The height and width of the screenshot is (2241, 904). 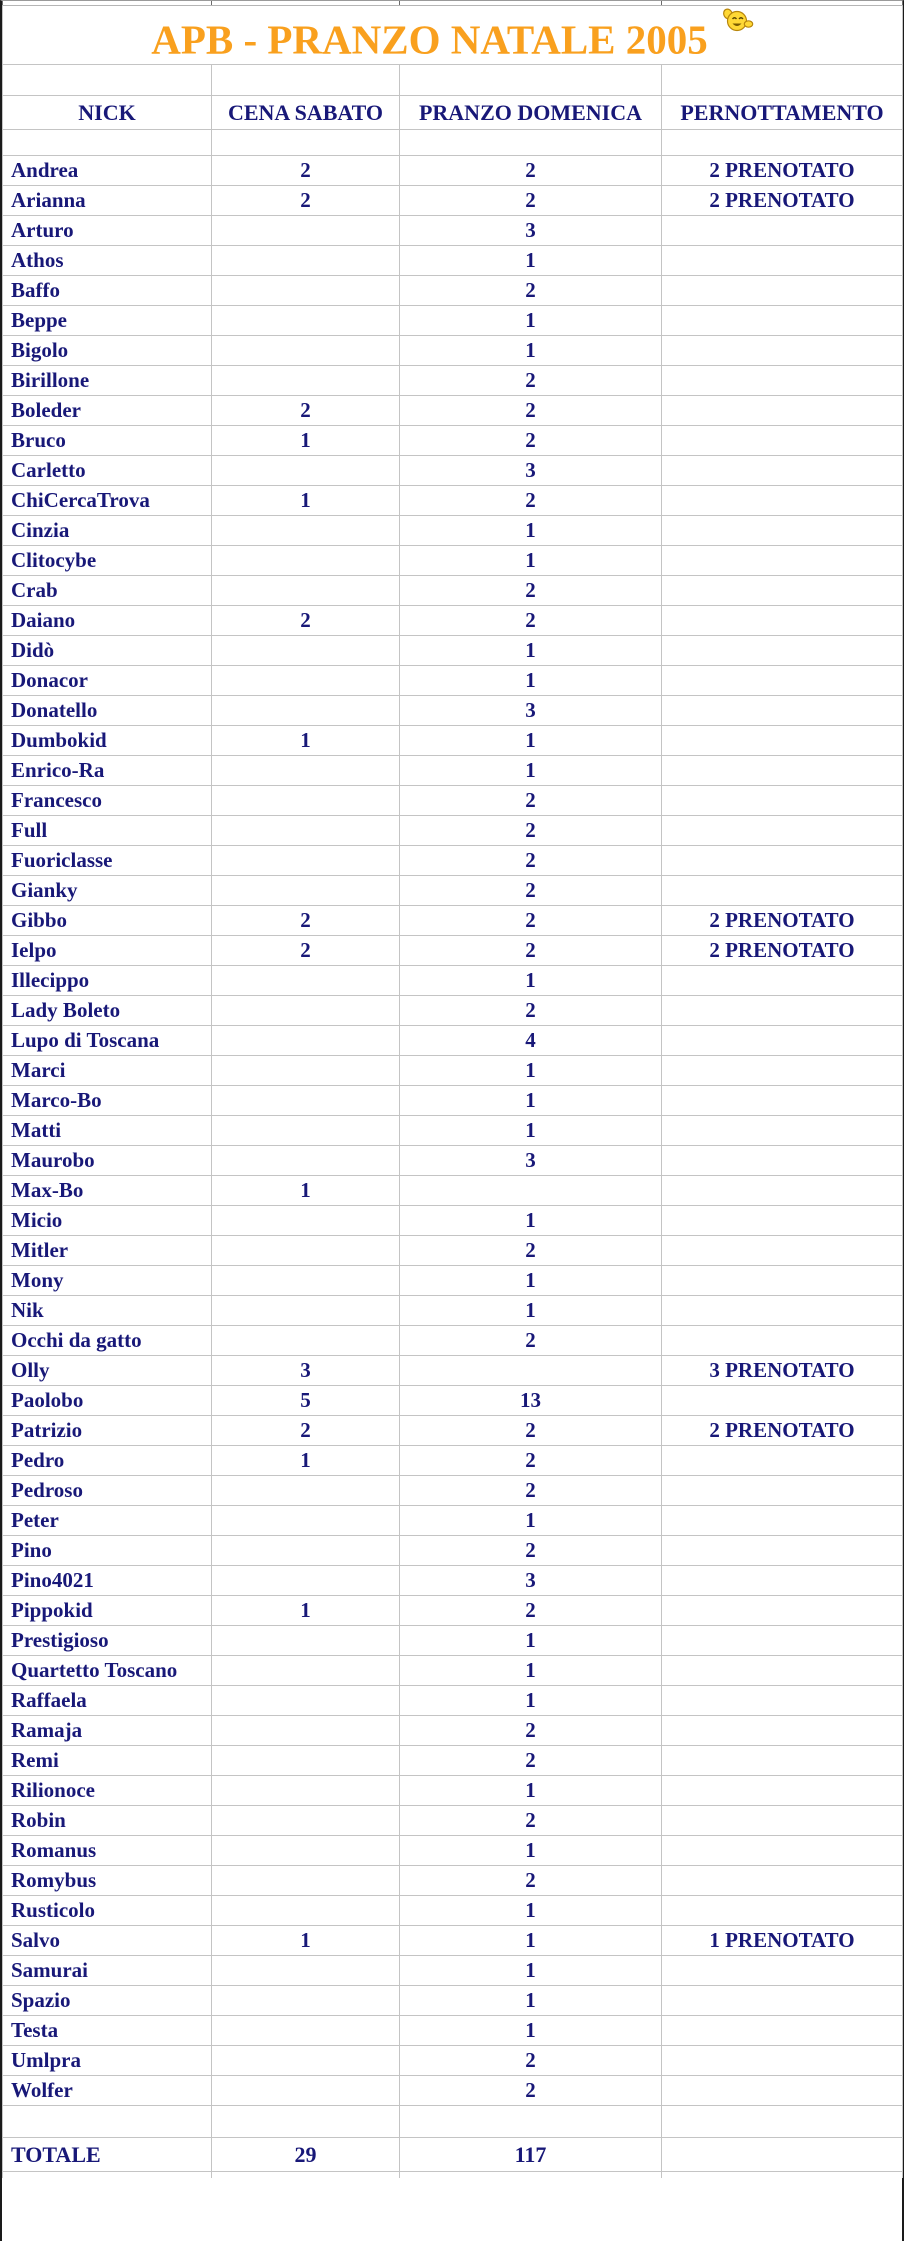 I want to click on cell-nick: Gibbo, so click(x=107, y=920).